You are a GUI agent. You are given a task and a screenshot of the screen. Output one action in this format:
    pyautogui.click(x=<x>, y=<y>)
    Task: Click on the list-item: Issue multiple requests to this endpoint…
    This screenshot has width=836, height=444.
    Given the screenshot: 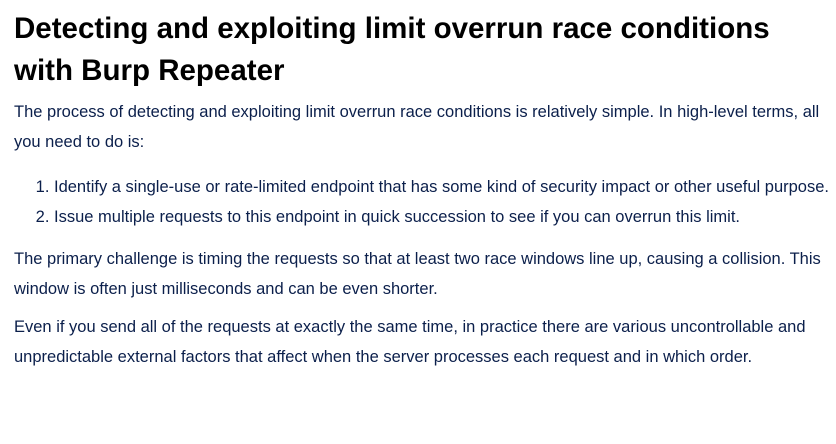 What is the action you would take?
    pyautogui.click(x=442, y=217)
    